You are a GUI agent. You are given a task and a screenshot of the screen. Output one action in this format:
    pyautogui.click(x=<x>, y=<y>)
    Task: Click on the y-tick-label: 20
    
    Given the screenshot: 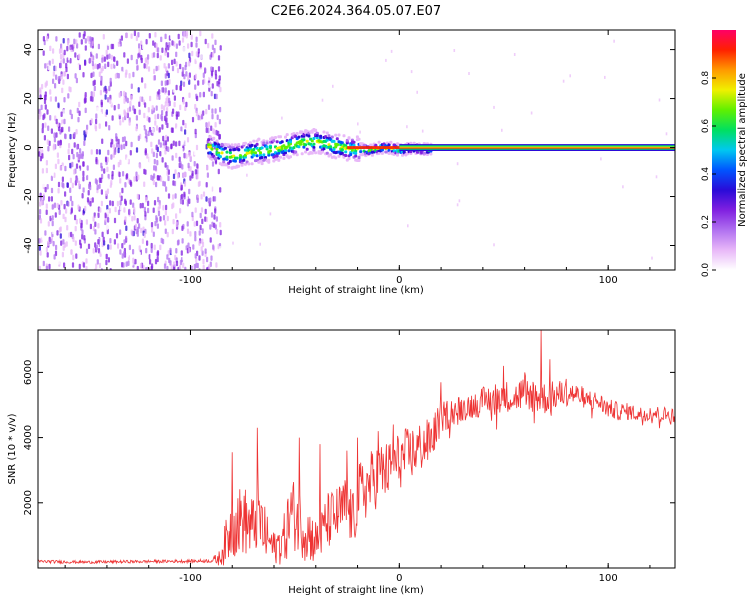 What is the action you would take?
    pyautogui.click(x=28, y=98)
    